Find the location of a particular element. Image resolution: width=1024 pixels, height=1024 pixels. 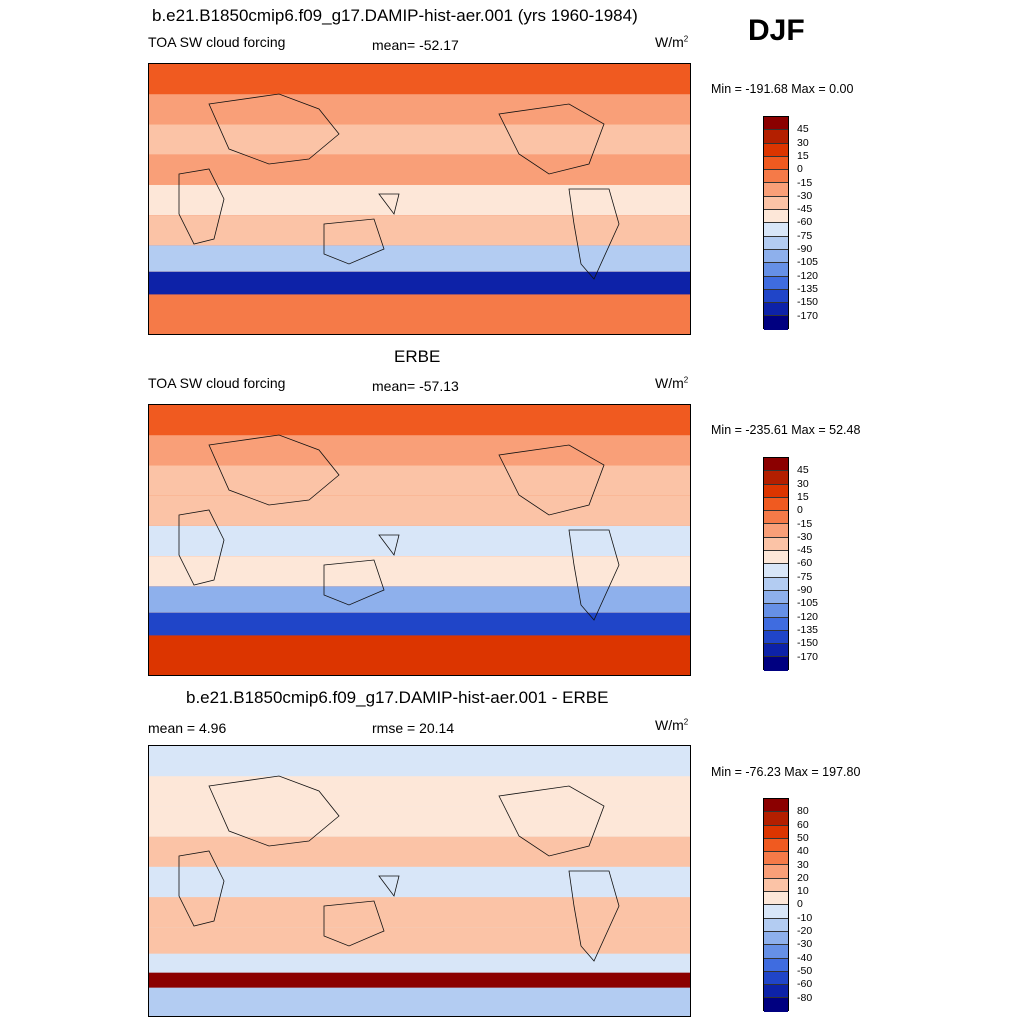

panel1-colorbar is located at coordinates (776, 223).